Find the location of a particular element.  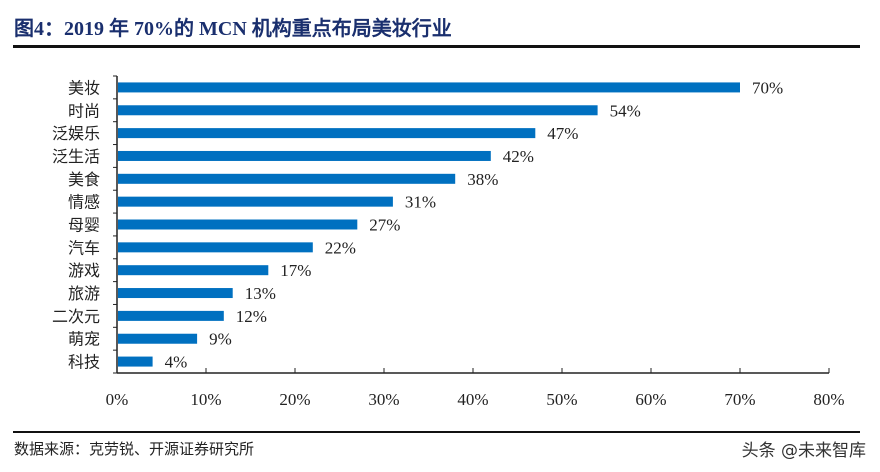

data-label: 70% is located at coordinates (767, 87).